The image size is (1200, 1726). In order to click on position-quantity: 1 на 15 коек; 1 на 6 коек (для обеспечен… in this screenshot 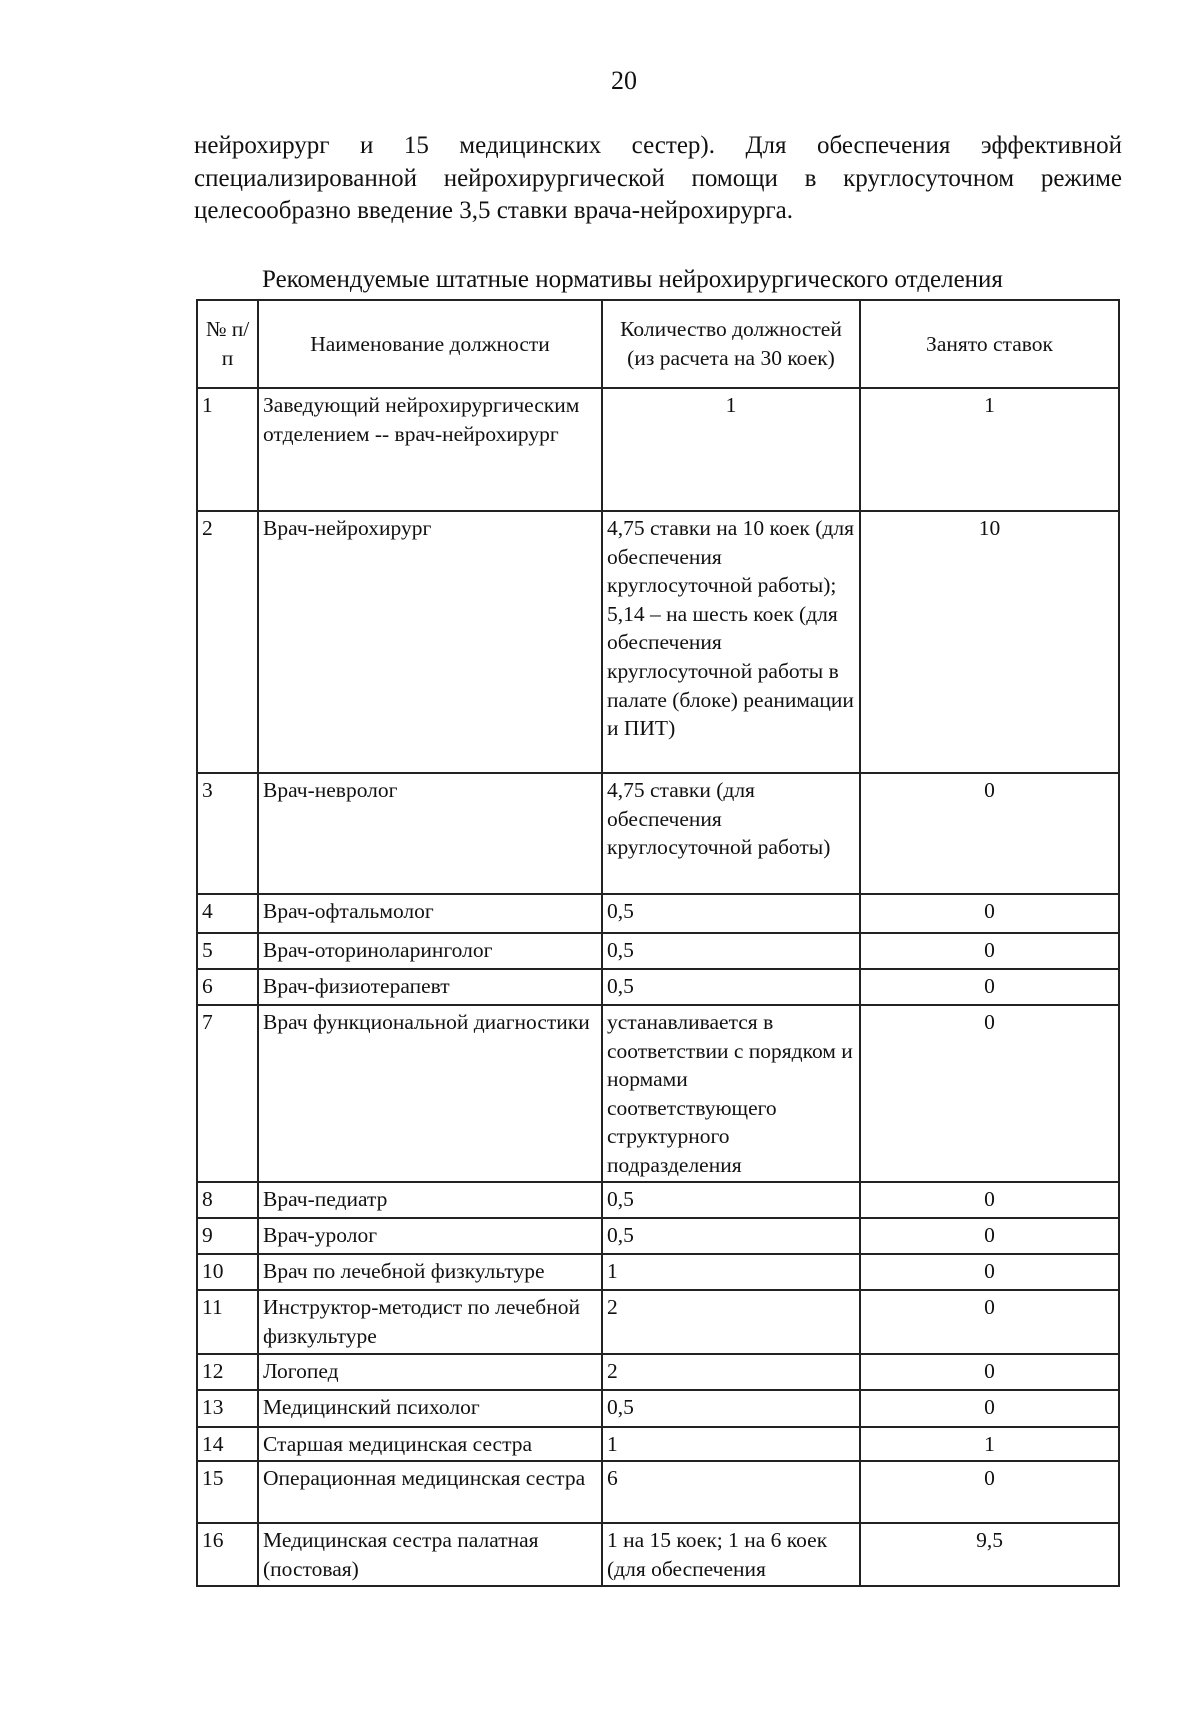, I will do `click(731, 1554)`.